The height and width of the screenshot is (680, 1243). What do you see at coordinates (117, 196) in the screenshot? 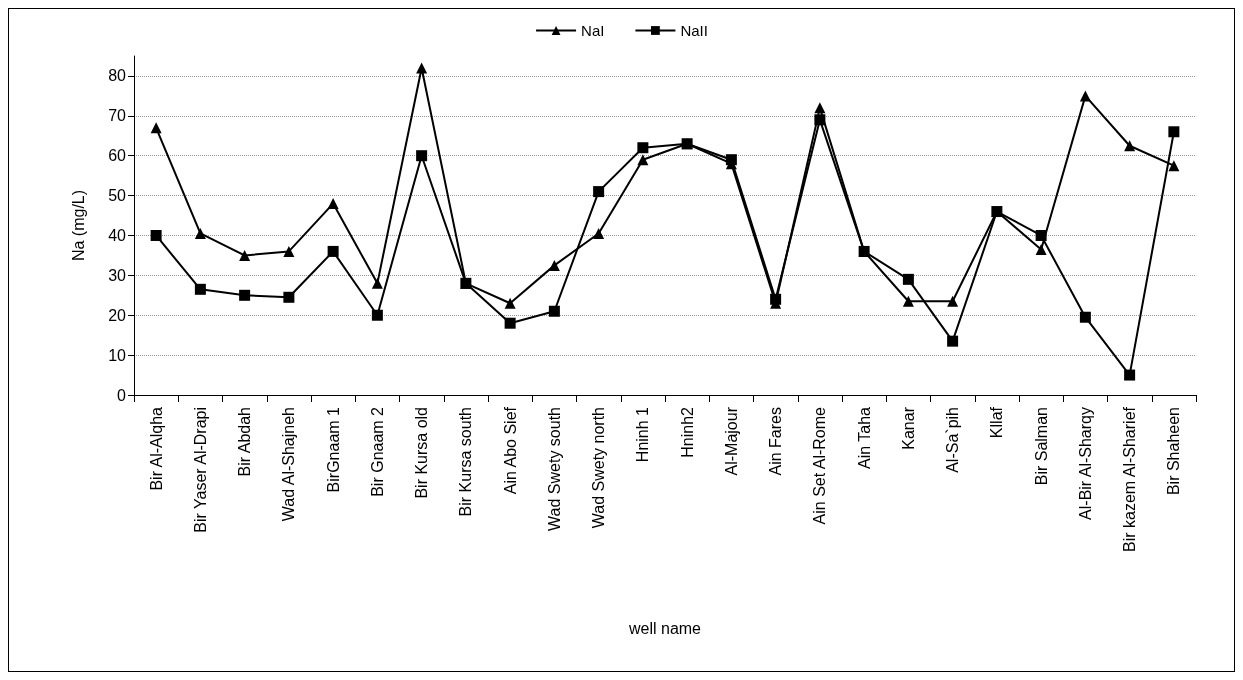
I see `y-tick-label: 50` at bounding box center [117, 196].